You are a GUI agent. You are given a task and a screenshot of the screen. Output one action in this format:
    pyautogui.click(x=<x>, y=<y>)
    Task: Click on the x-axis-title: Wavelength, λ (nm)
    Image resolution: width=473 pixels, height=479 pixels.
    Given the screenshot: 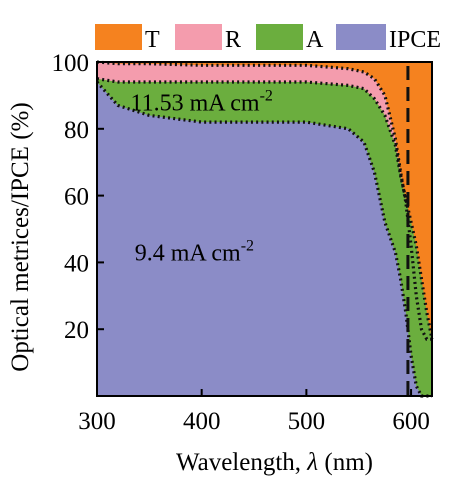 What is the action you would take?
    pyautogui.click(x=274, y=462)
    